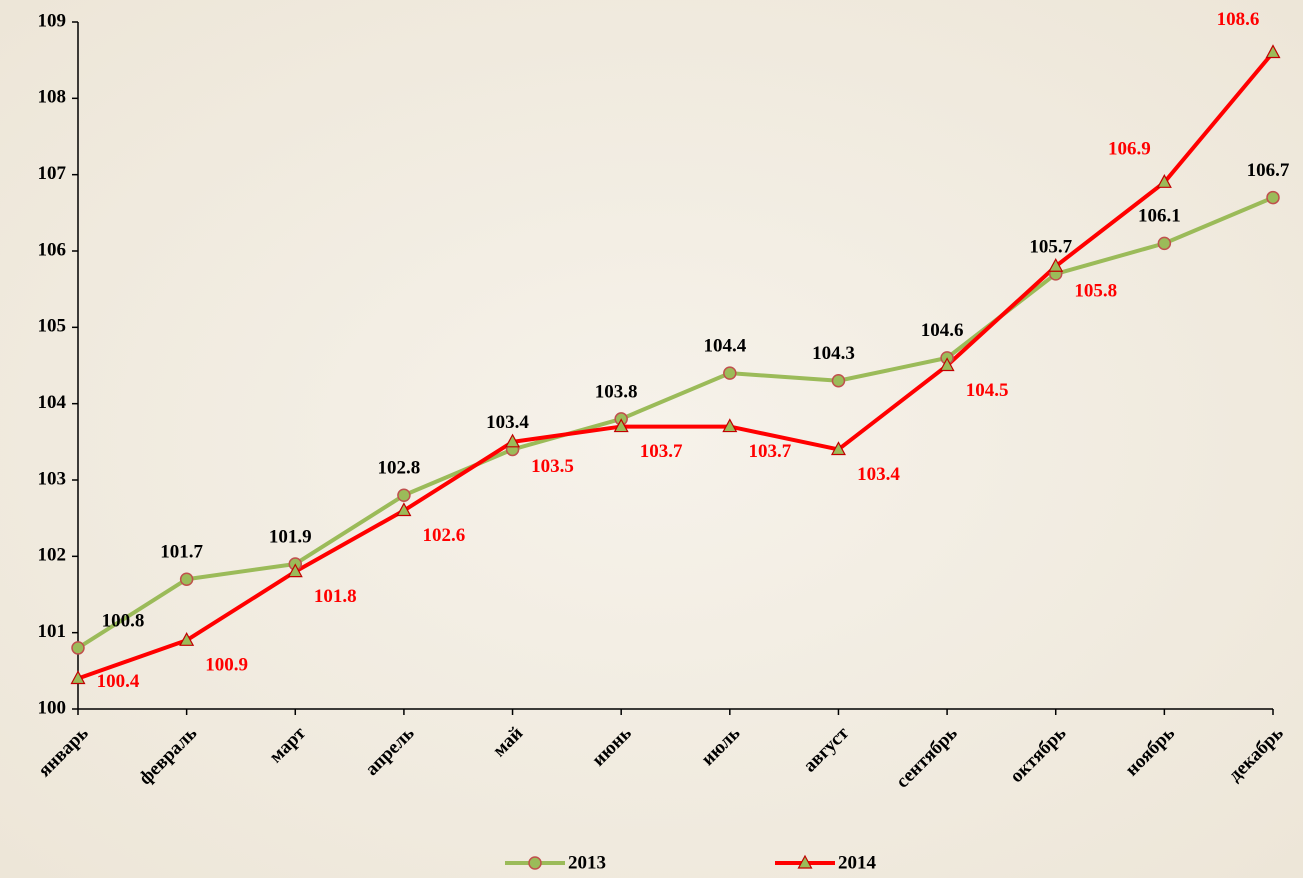 The width and height of the screenshot is (1303, 878). What do you see at coordinates (1050, 246) in the screenshot?
I see `data-label: 105.7` at bounding box center [1050, 246].